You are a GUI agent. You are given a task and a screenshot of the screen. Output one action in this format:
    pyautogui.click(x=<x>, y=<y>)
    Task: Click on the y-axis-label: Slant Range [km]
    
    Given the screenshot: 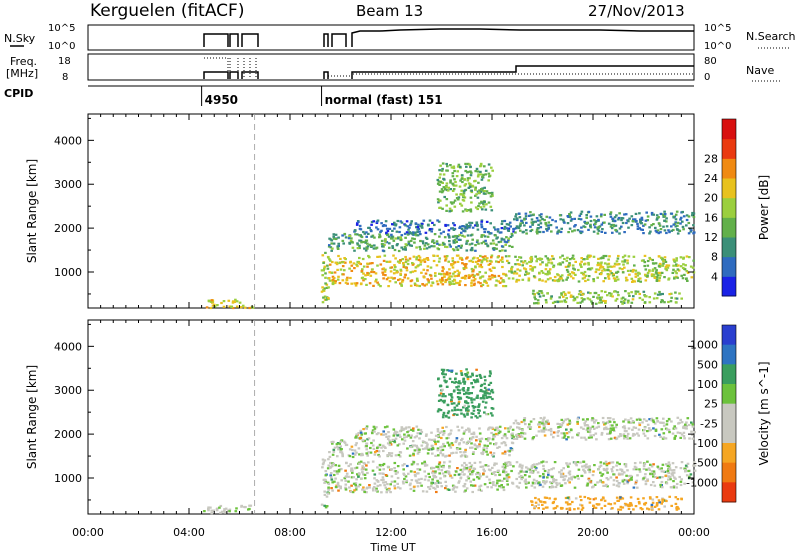 What is the action you would take?
    pyautogui.click(x=32, y=417)
    